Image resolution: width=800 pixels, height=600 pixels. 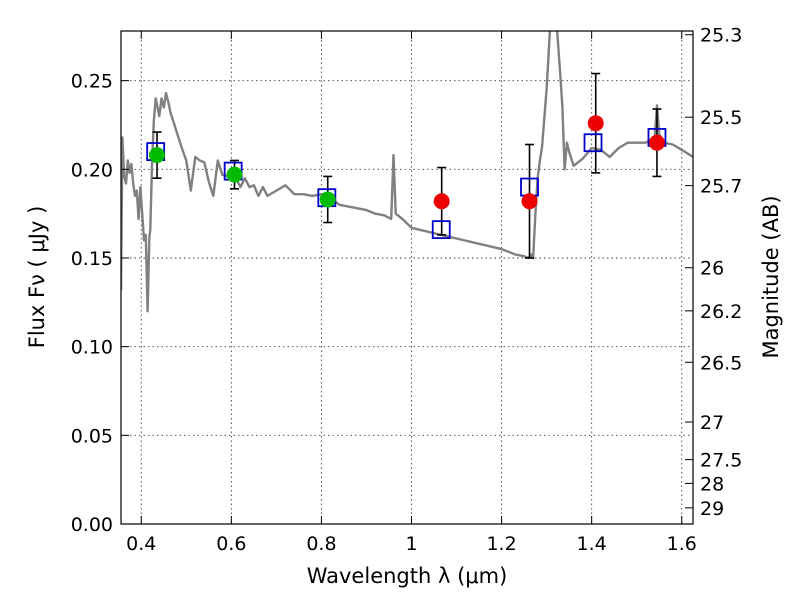 I want to click on y2-tick-label: 26, so click(x=712, y=269).